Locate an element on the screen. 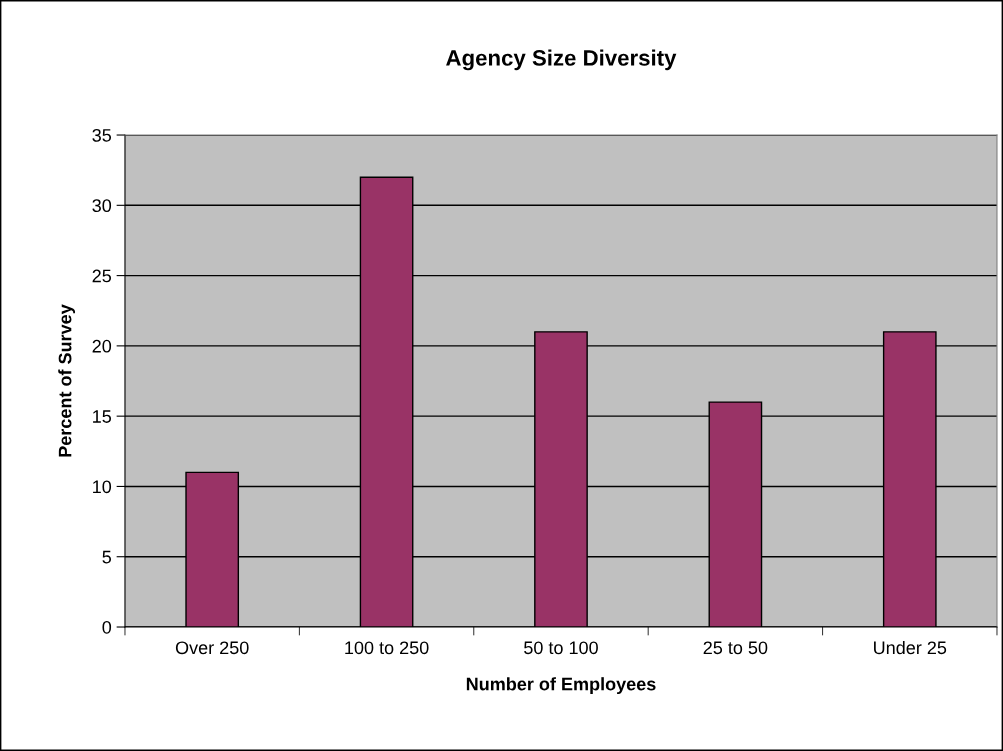  y-tick-label: 0 is located at coordinates (107, 627).